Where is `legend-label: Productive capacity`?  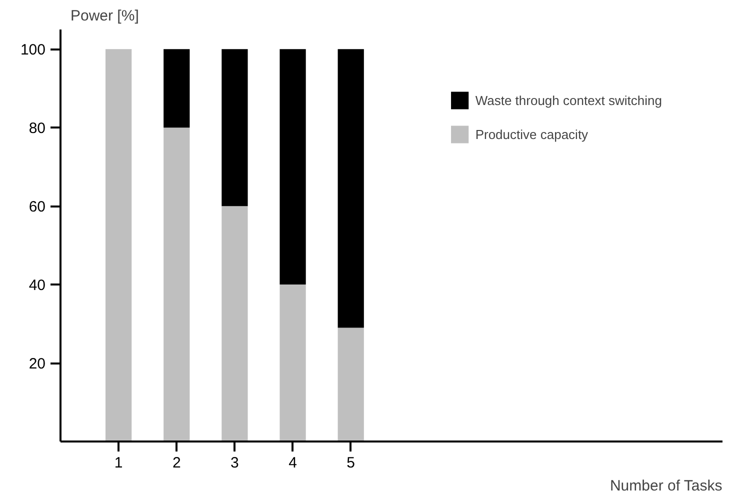 legend-label: Productive capacity is located at coordinates (531, 134).